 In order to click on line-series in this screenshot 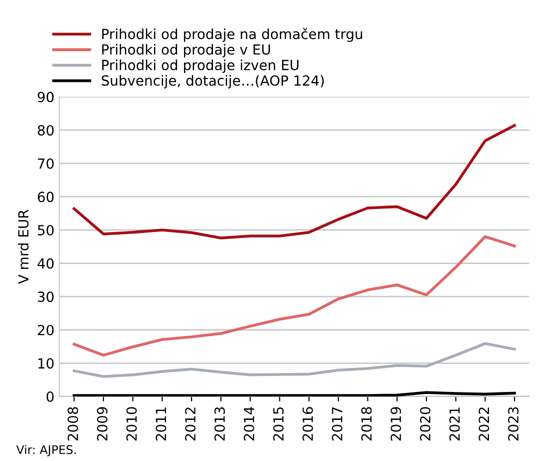, I will do `click(294, 360)`.